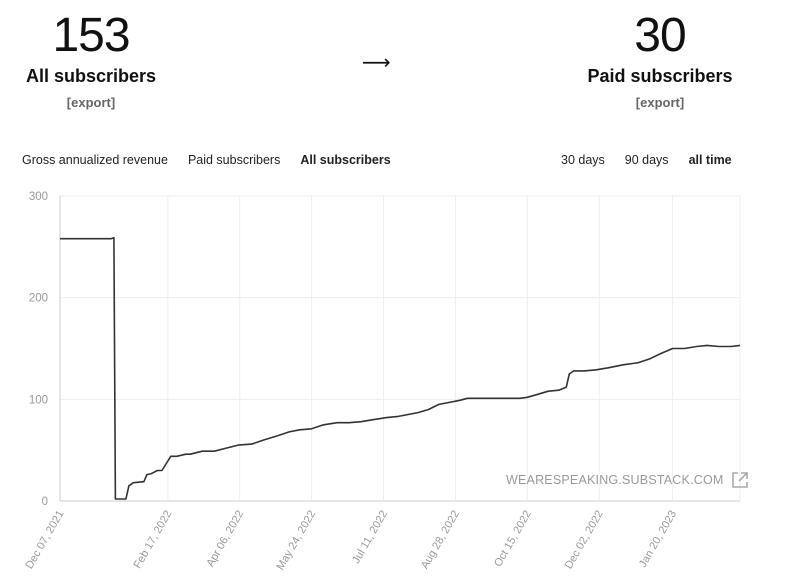 This screenshot has width=785, height=581. Describe the element at coordinates (225, 539) in the screenshot. I see `x-tick-label: Apr 06, 2022` at that location.